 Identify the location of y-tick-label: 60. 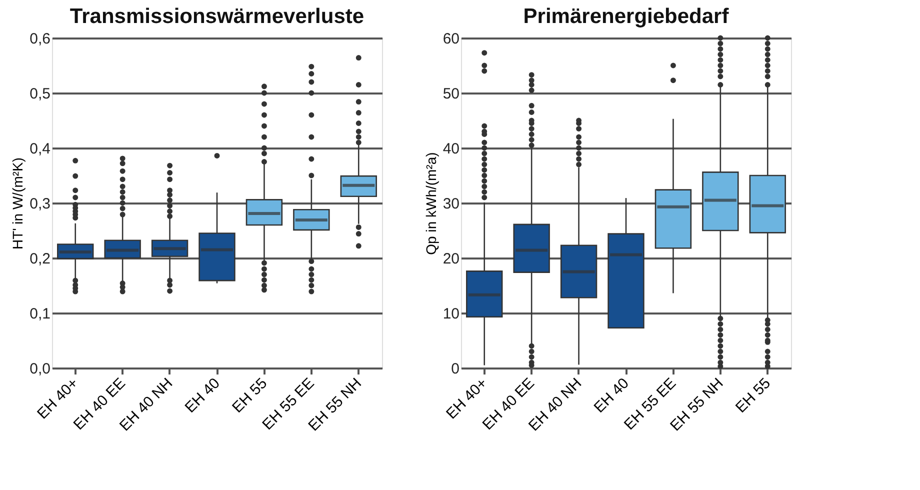
(451, 39).